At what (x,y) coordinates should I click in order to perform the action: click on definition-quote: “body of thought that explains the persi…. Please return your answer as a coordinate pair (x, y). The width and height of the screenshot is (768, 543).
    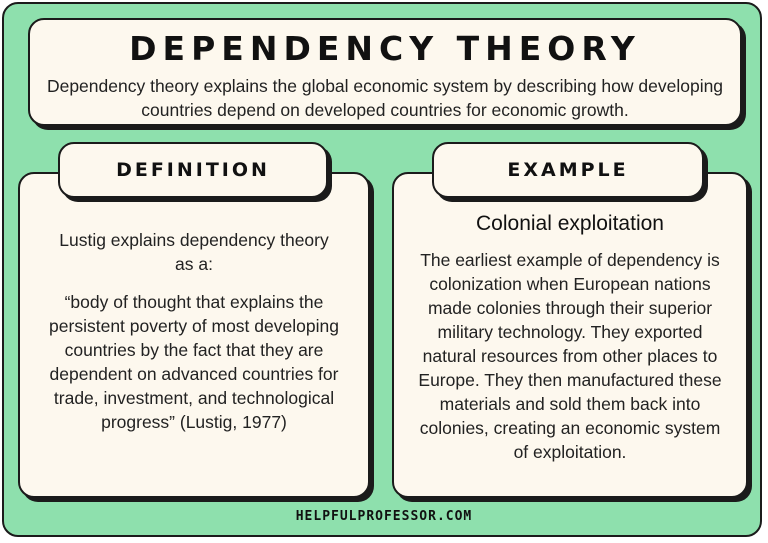
    Looking at the image, I should click on (194, 362).